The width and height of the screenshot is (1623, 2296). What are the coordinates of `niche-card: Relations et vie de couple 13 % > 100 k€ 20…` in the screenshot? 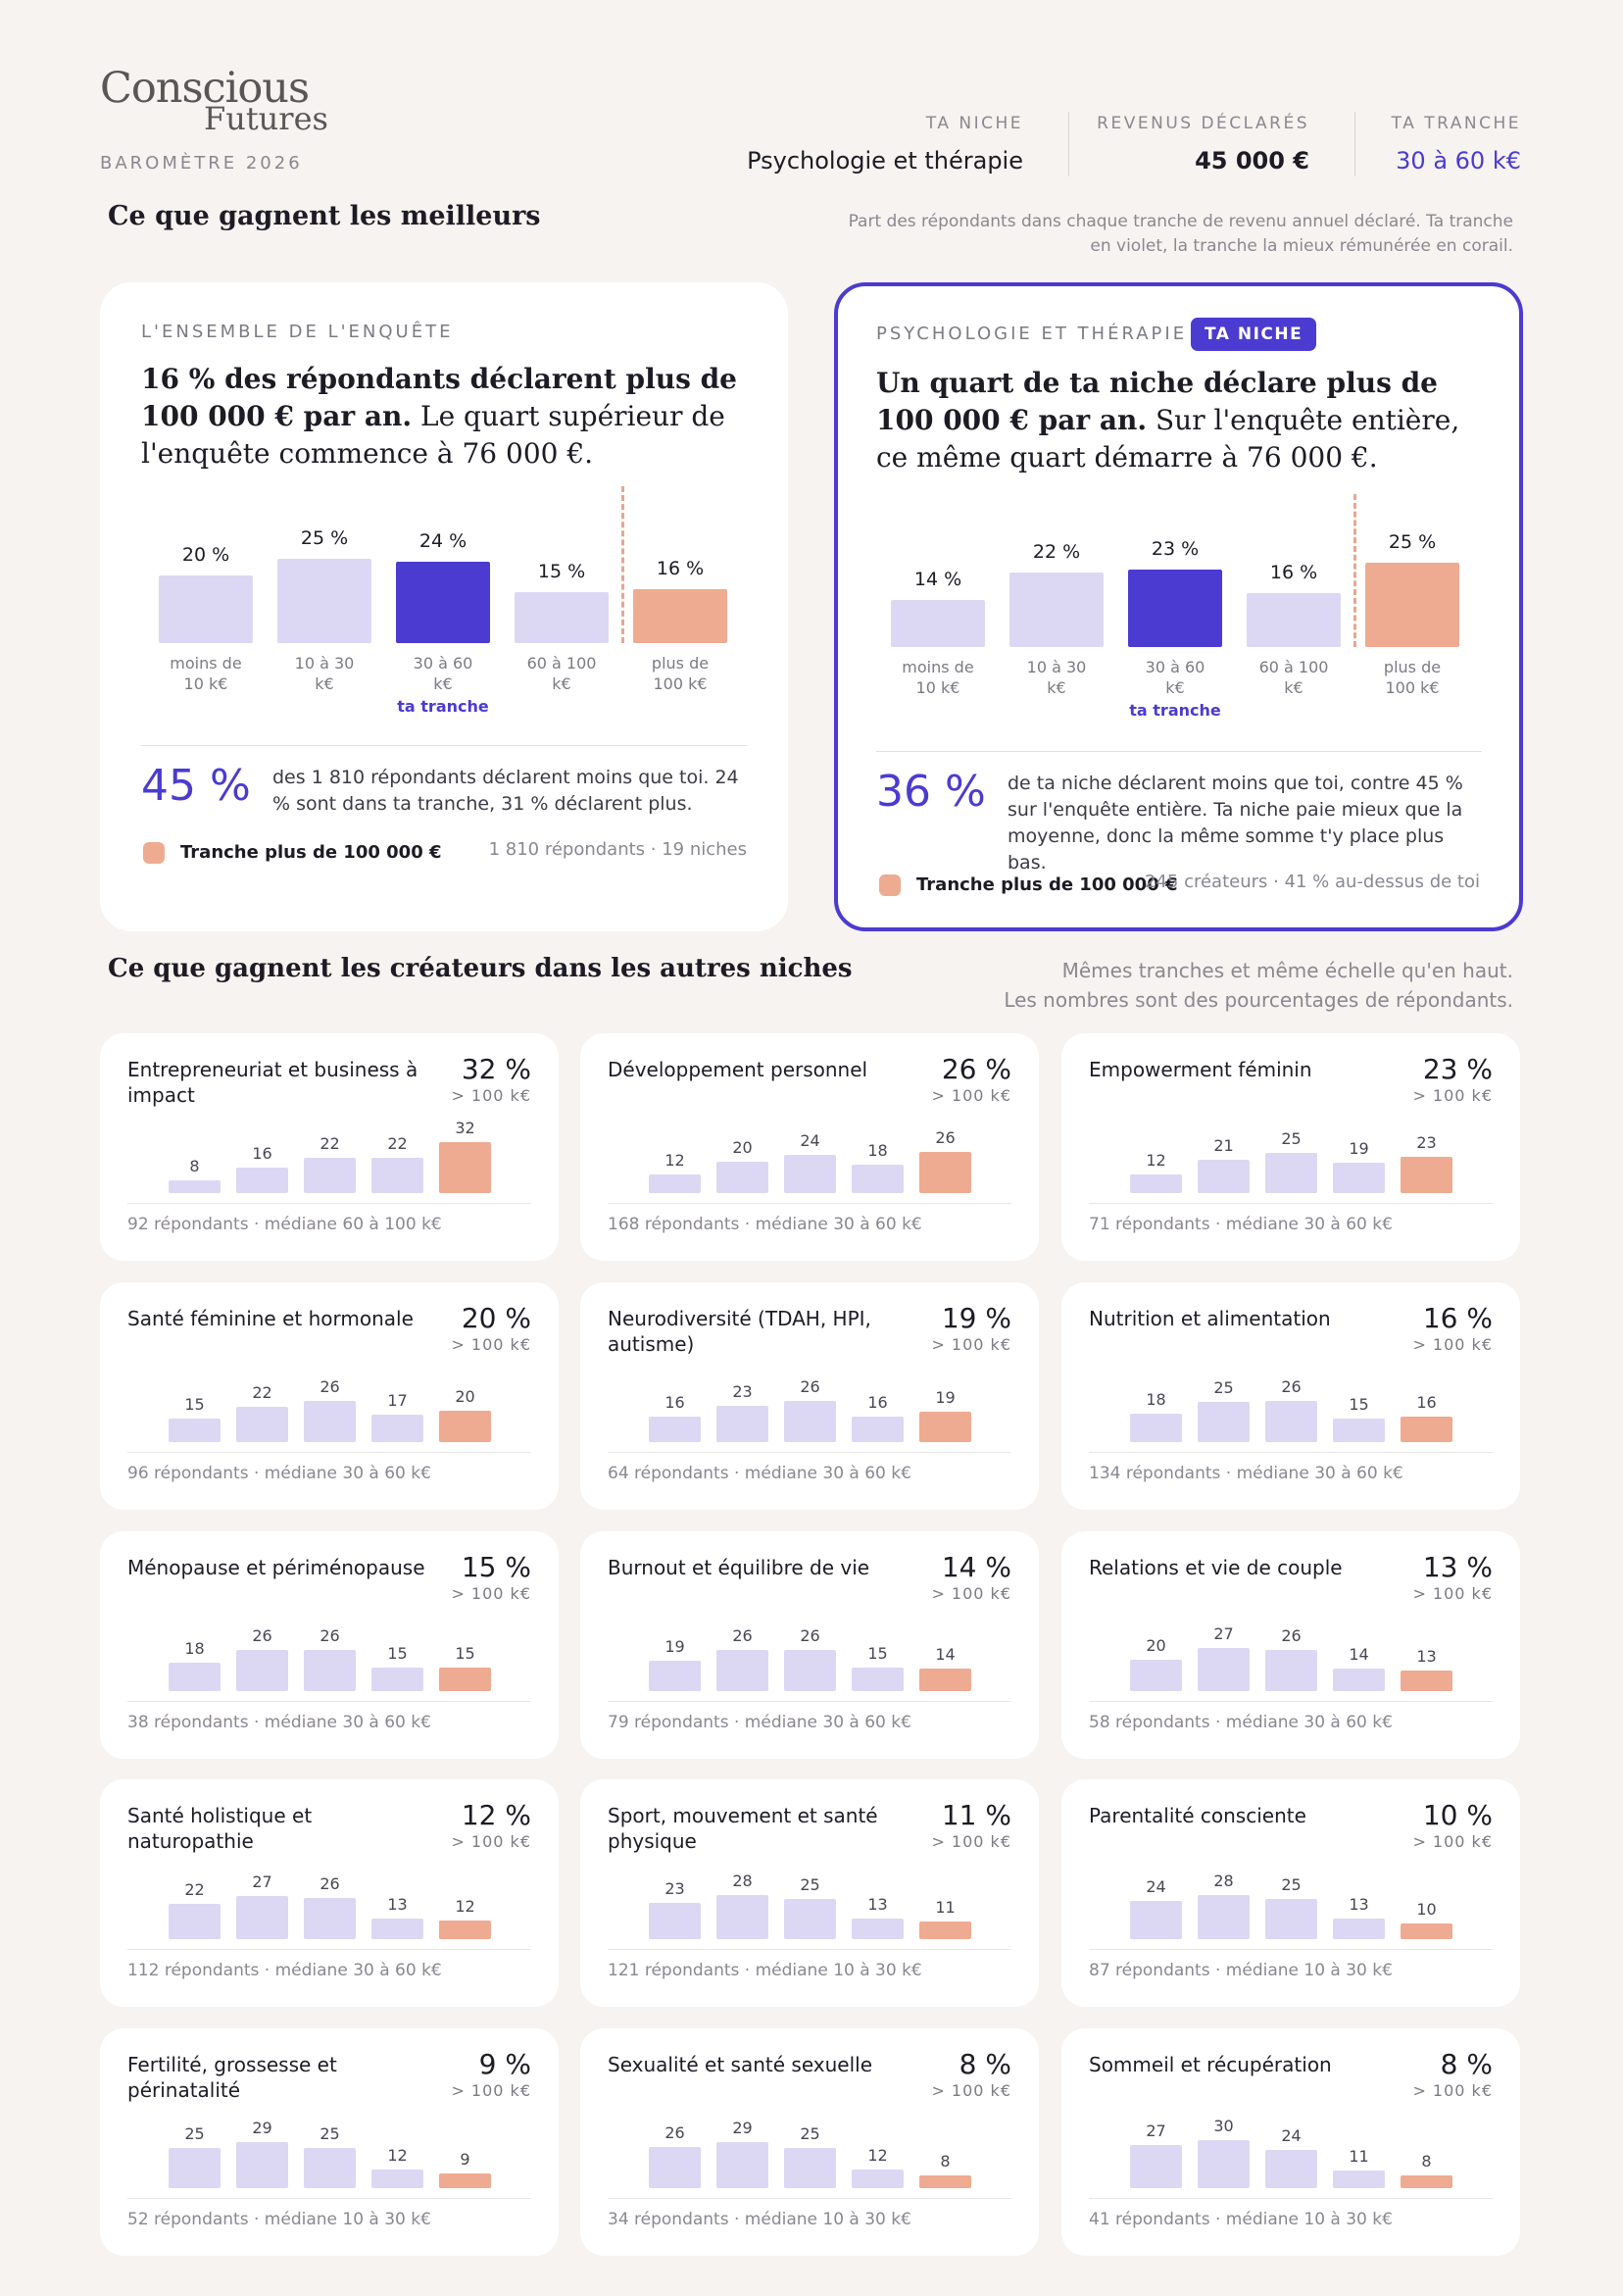 It's located at (1290, 1645).